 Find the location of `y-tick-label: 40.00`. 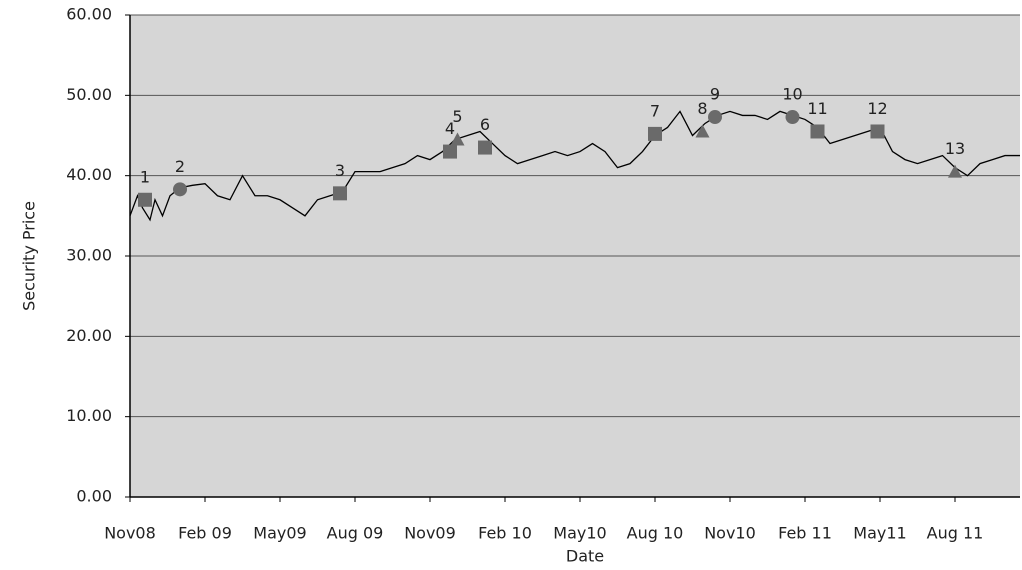

y-tick-label: 40.00 is located at coordinates (89, 174).